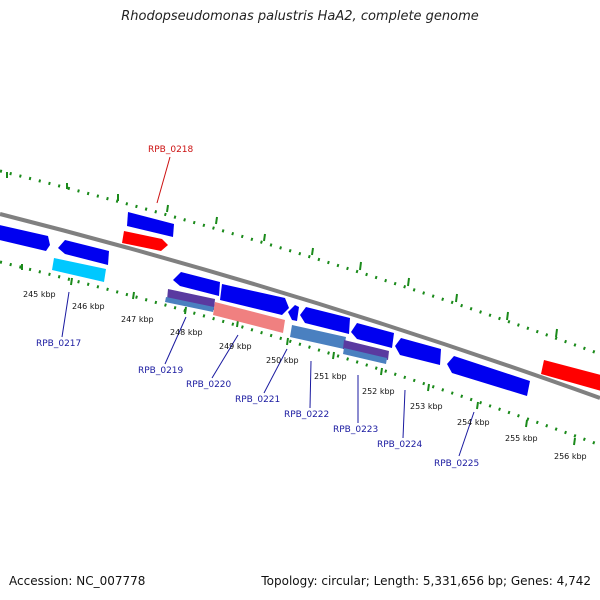 Image resolution: width=600 pixels, height=600 pixels. I want to click on scale-label: 247 kbp, so click(137, 319).